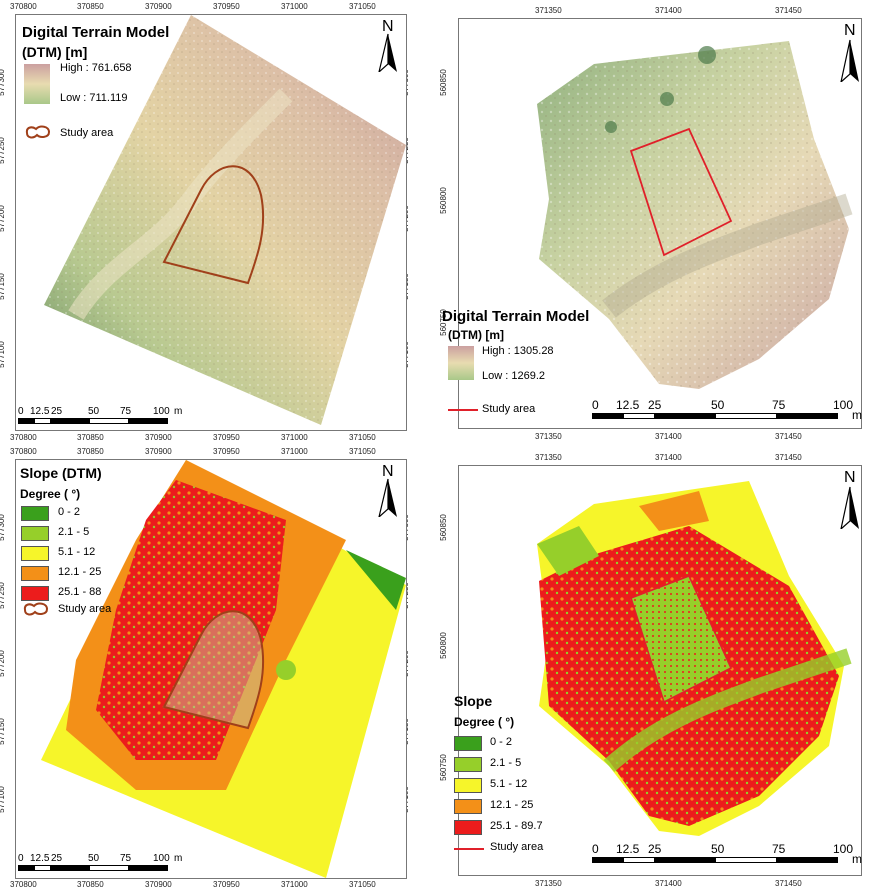 The width and height of the screenshot is (886, 892). I want to click on legend-title: Slope (DTM), so click(61, 473).